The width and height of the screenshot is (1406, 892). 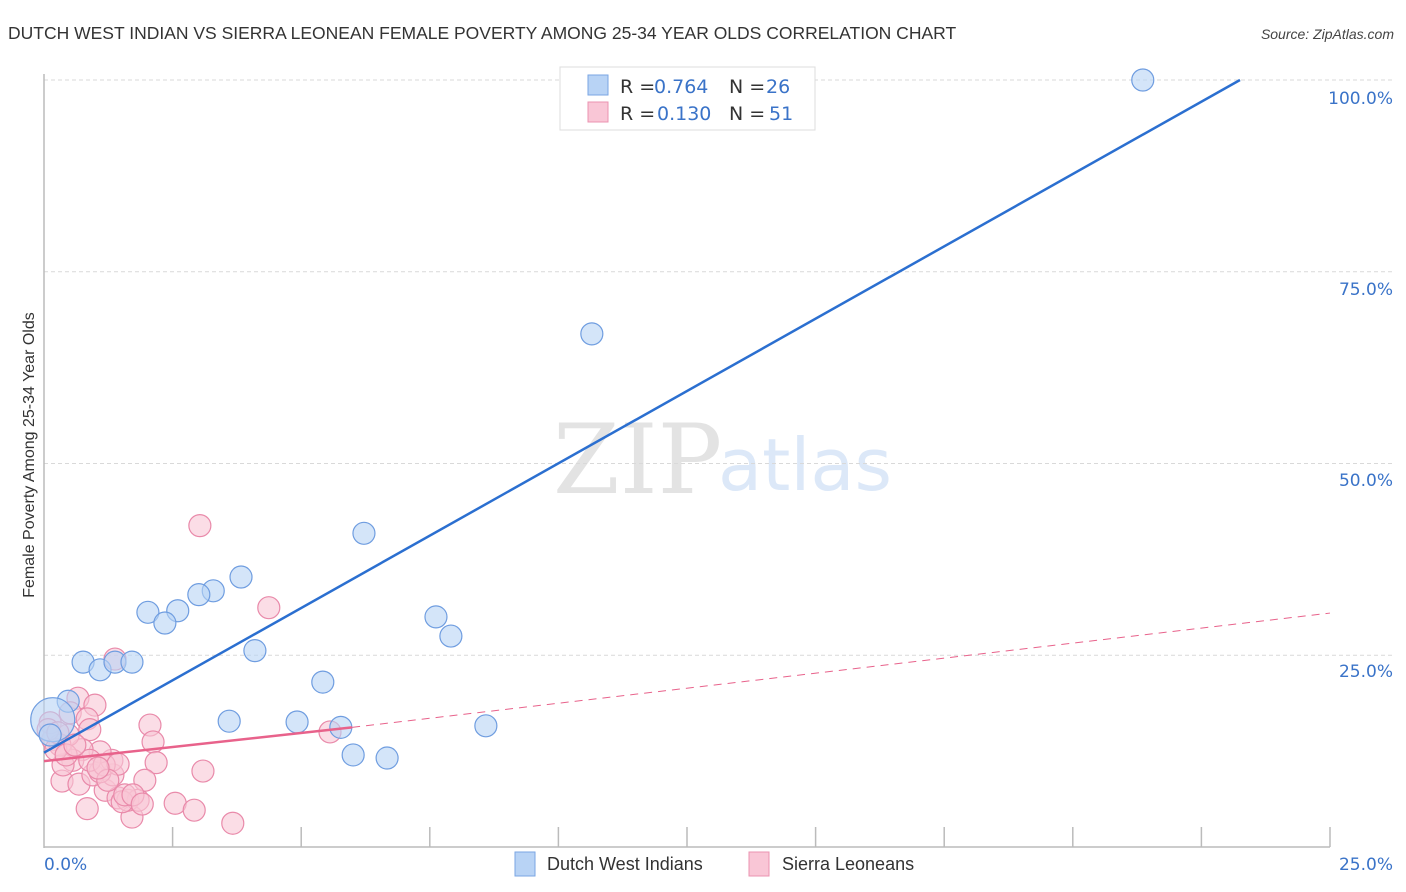 I want to click on stats-legend: R = 0.764 N = 26 R = 0.130 N = 51, so click(x=687, y=98).